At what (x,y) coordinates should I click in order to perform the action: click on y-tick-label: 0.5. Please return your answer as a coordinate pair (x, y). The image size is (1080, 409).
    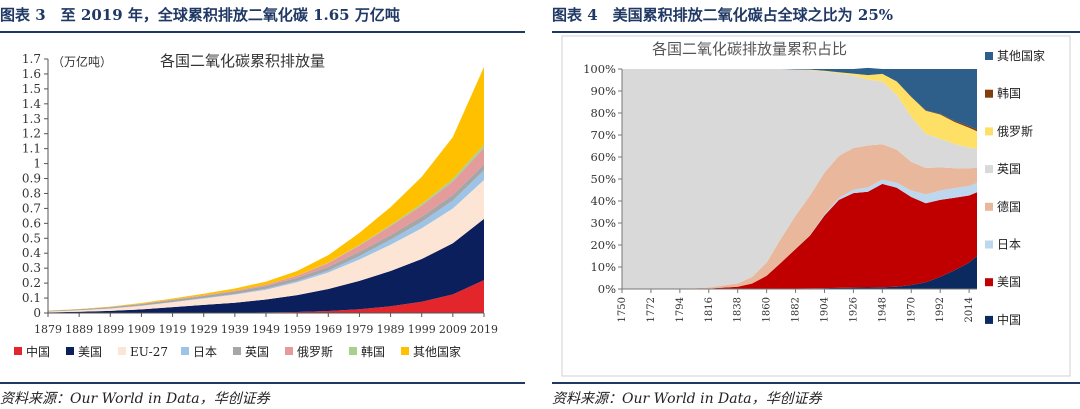
    Looking at the image, I should click on (31, 238).